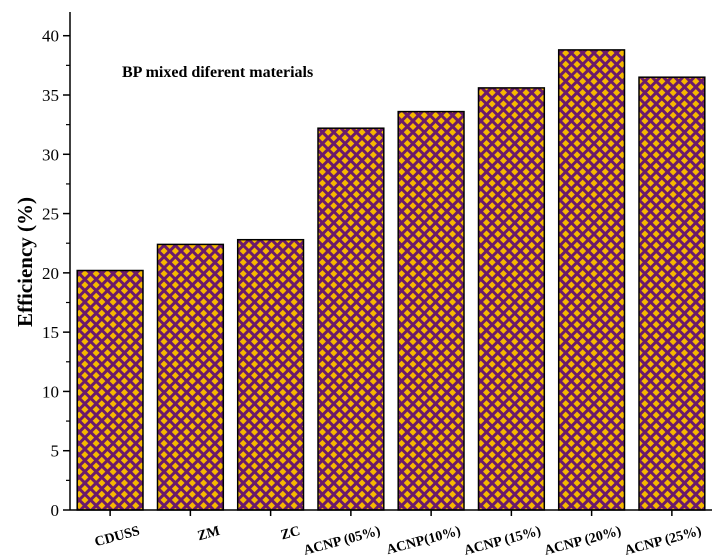  I want to click on y-tick-label: 5, so click(55, 451).